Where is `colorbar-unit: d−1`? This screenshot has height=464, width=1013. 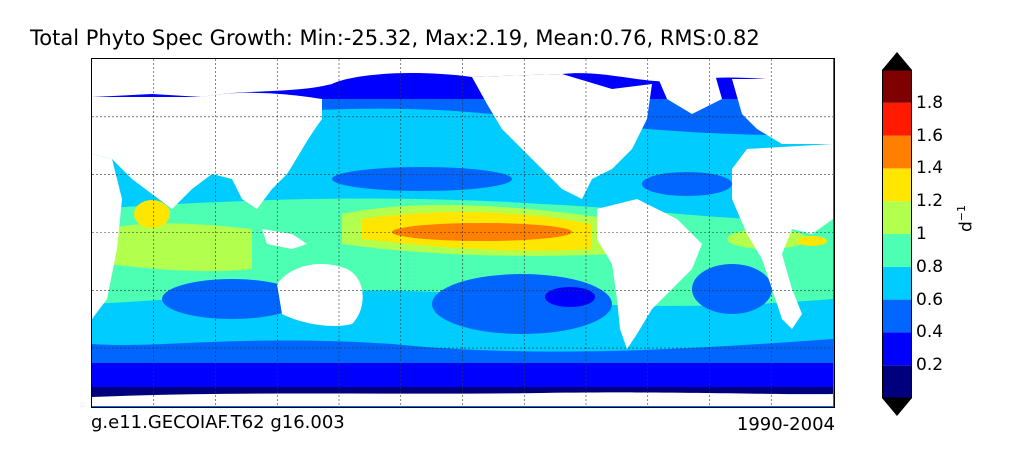 colorbar-unit: d−1 is located at coordinates (966, 218).